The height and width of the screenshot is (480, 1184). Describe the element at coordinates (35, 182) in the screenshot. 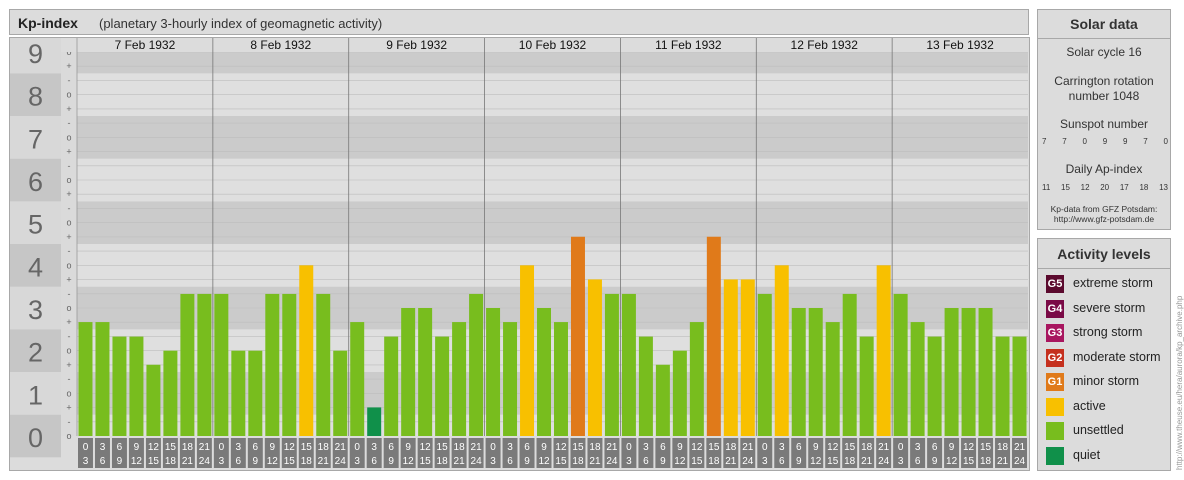

I see `y-tick-label: 6` at that location.